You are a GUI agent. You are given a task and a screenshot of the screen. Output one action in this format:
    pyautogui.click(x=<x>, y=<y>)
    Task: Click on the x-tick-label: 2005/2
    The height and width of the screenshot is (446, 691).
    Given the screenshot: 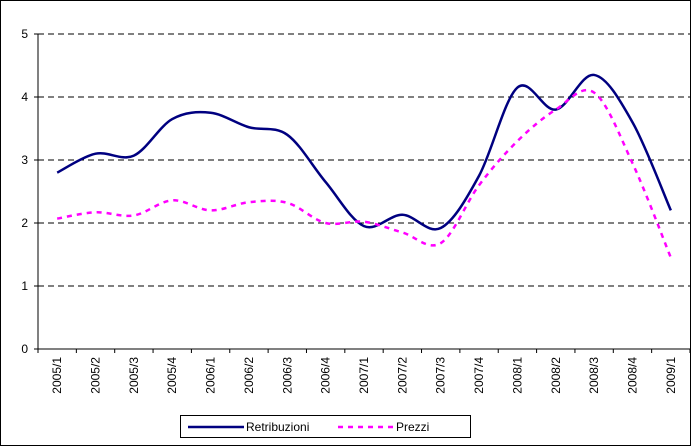 What is the action you would take?
    pyautogui.click(x=96, y=375)
    